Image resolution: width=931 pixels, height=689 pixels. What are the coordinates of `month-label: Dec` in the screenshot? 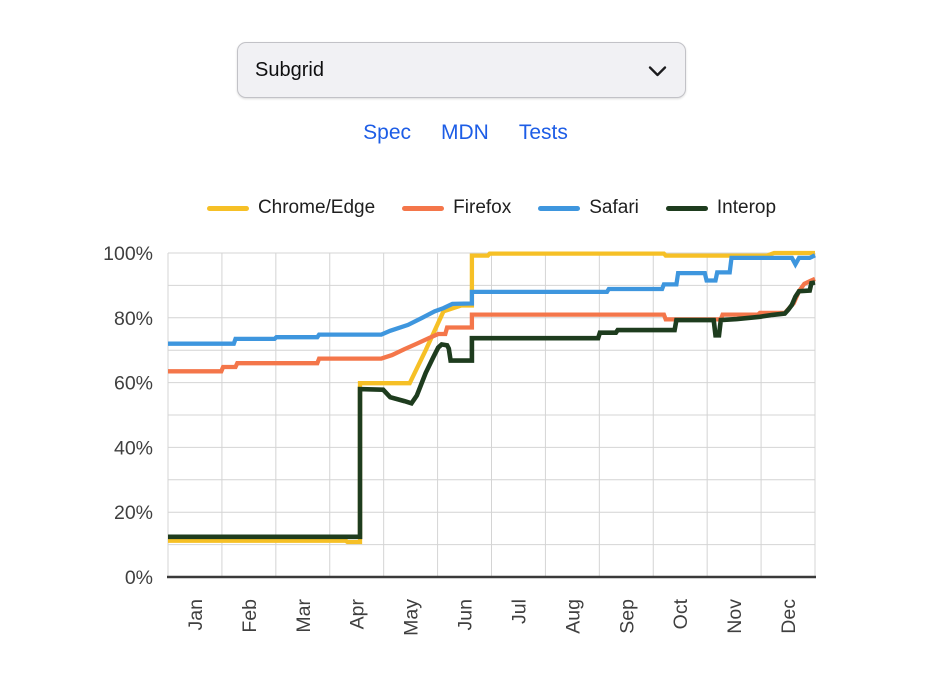 It's located at (789, 616).